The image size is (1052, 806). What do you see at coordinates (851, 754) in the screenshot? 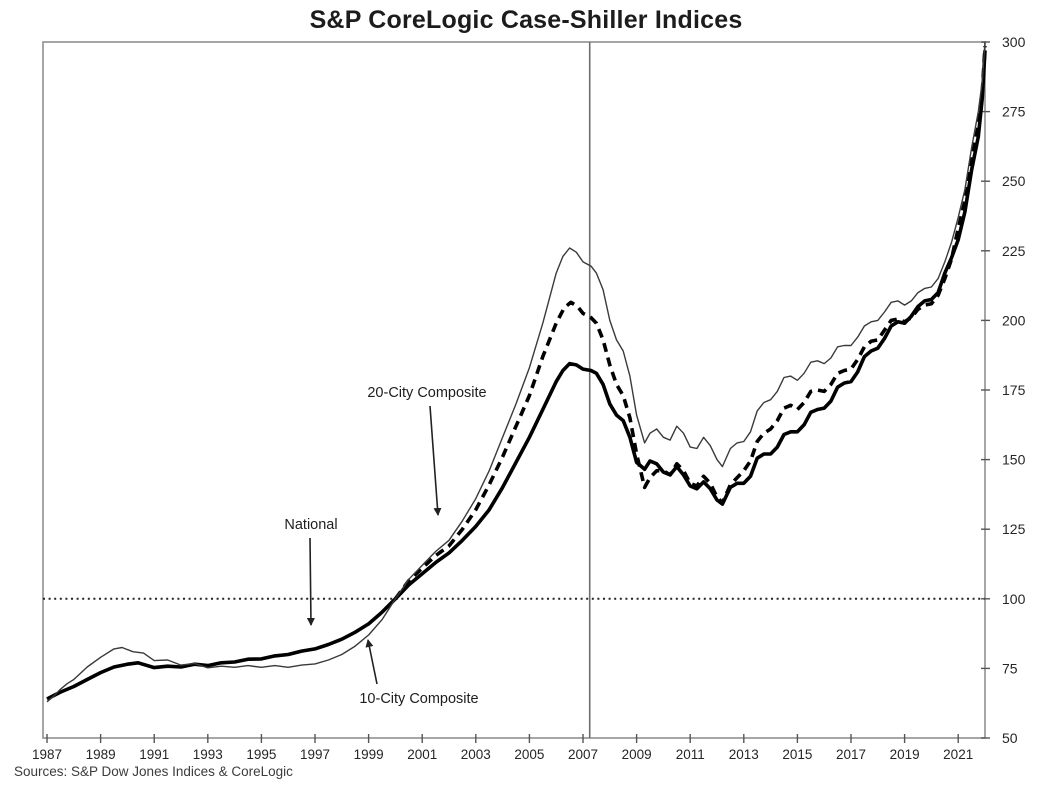
I see `x-tick-label: 2017` at bounding box center [851, 754].